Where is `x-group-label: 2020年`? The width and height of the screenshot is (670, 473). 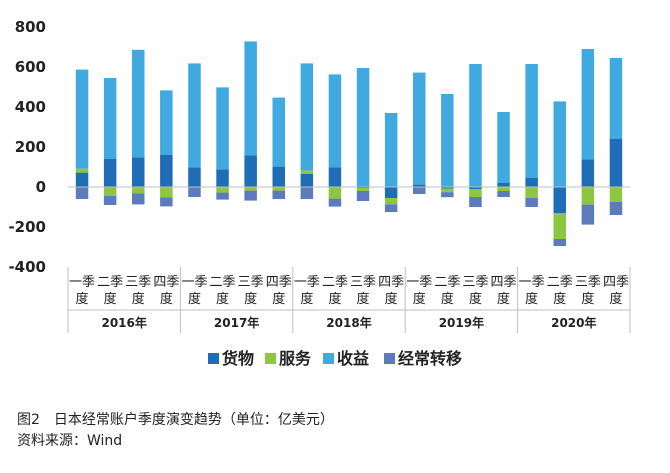
x-group-label: 2020年 is located at coordinates (573, 322).